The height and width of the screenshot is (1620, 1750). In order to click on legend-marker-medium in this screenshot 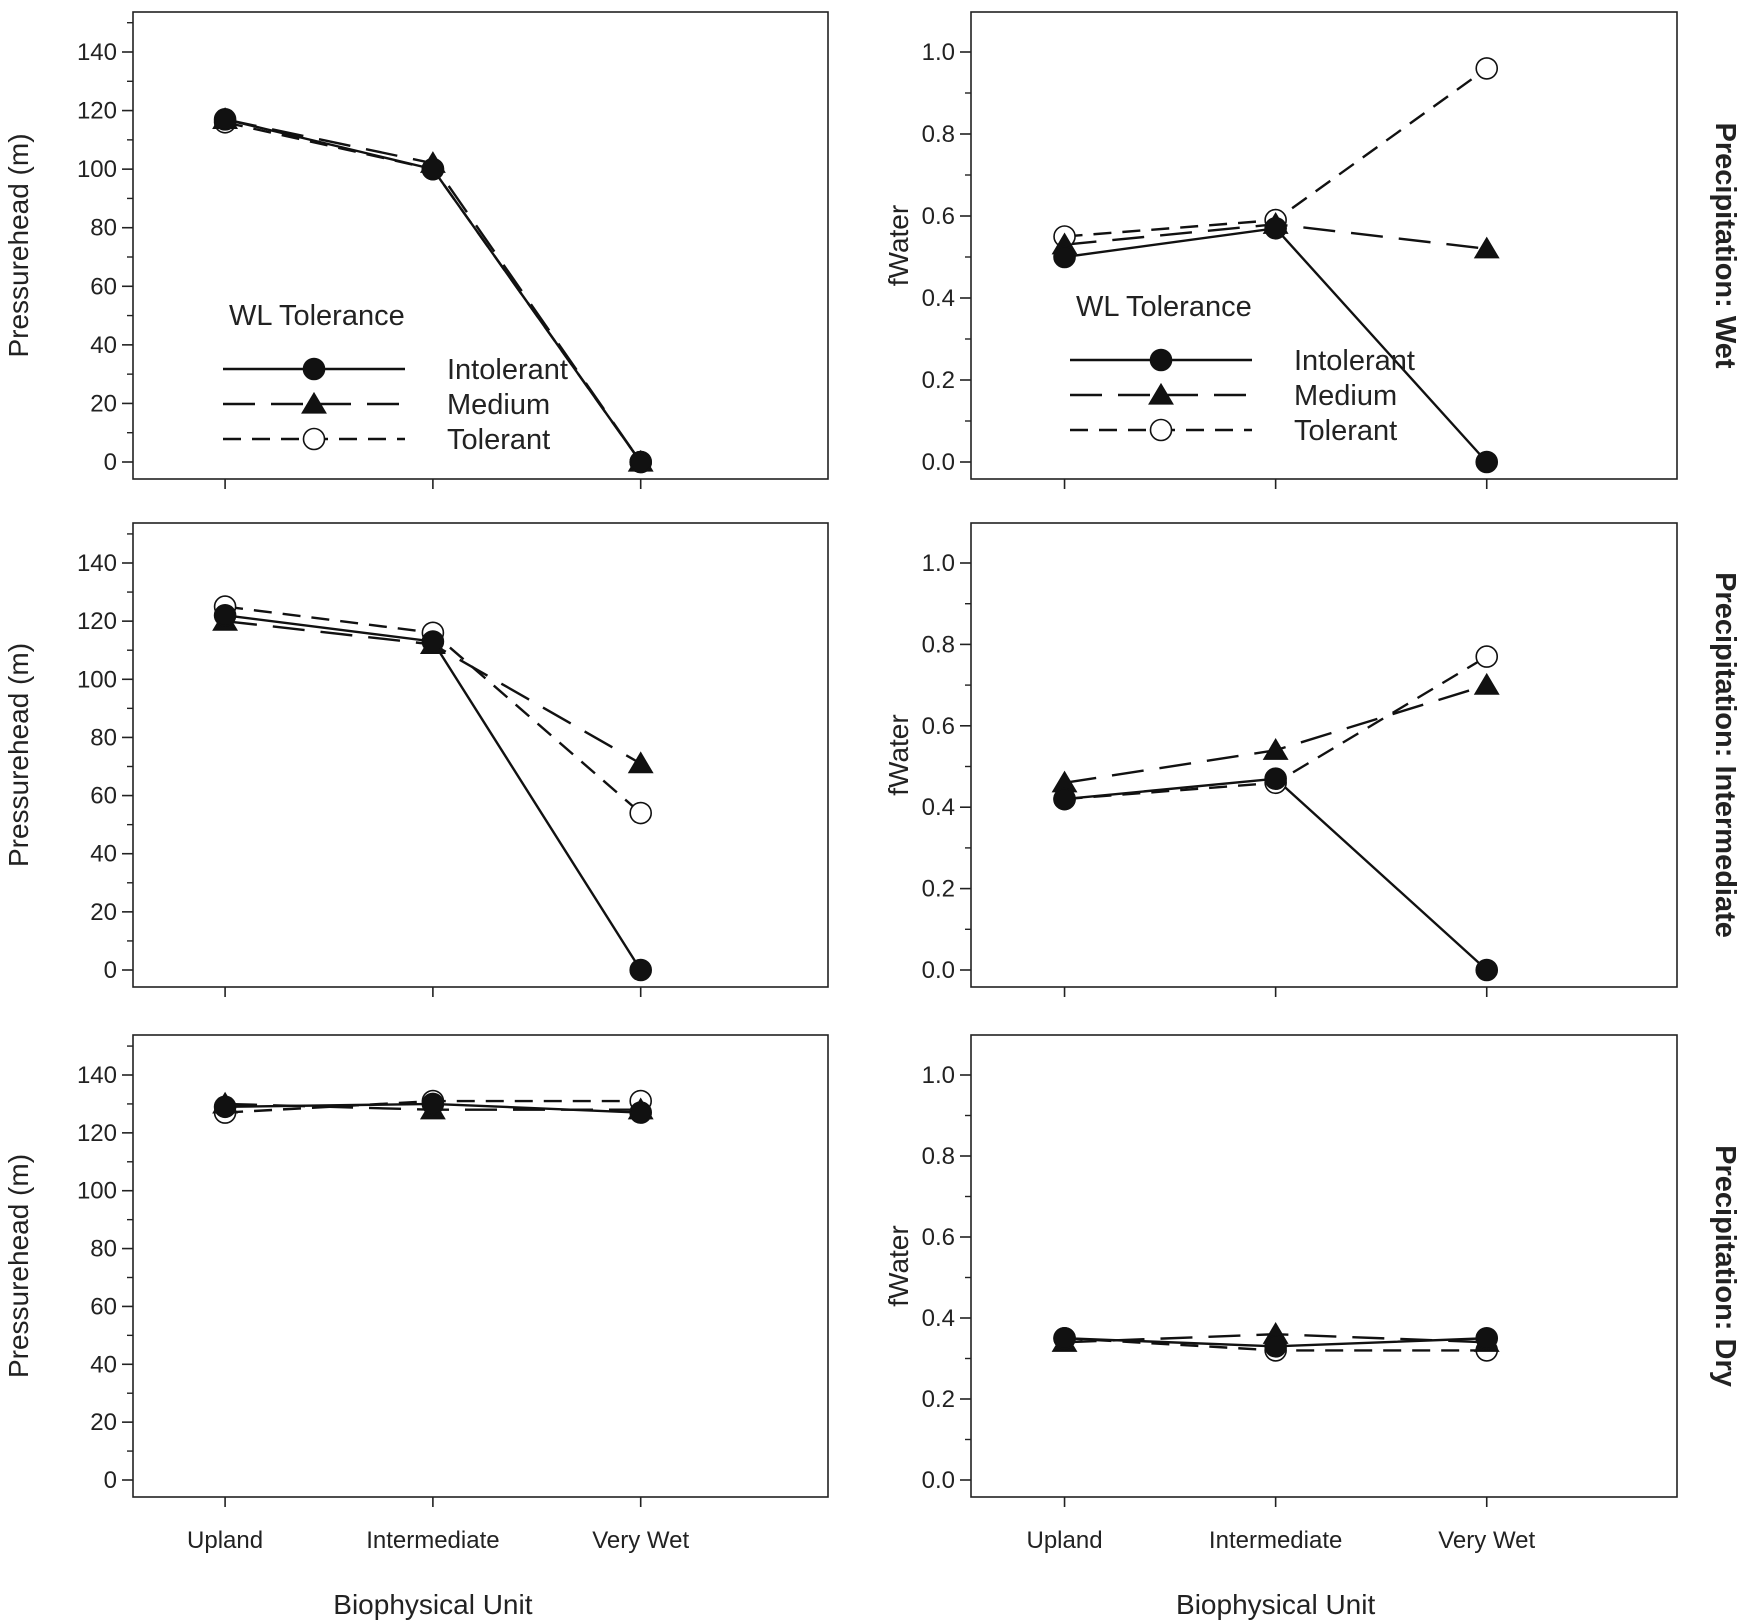, I will do `click(1161, 393)`.